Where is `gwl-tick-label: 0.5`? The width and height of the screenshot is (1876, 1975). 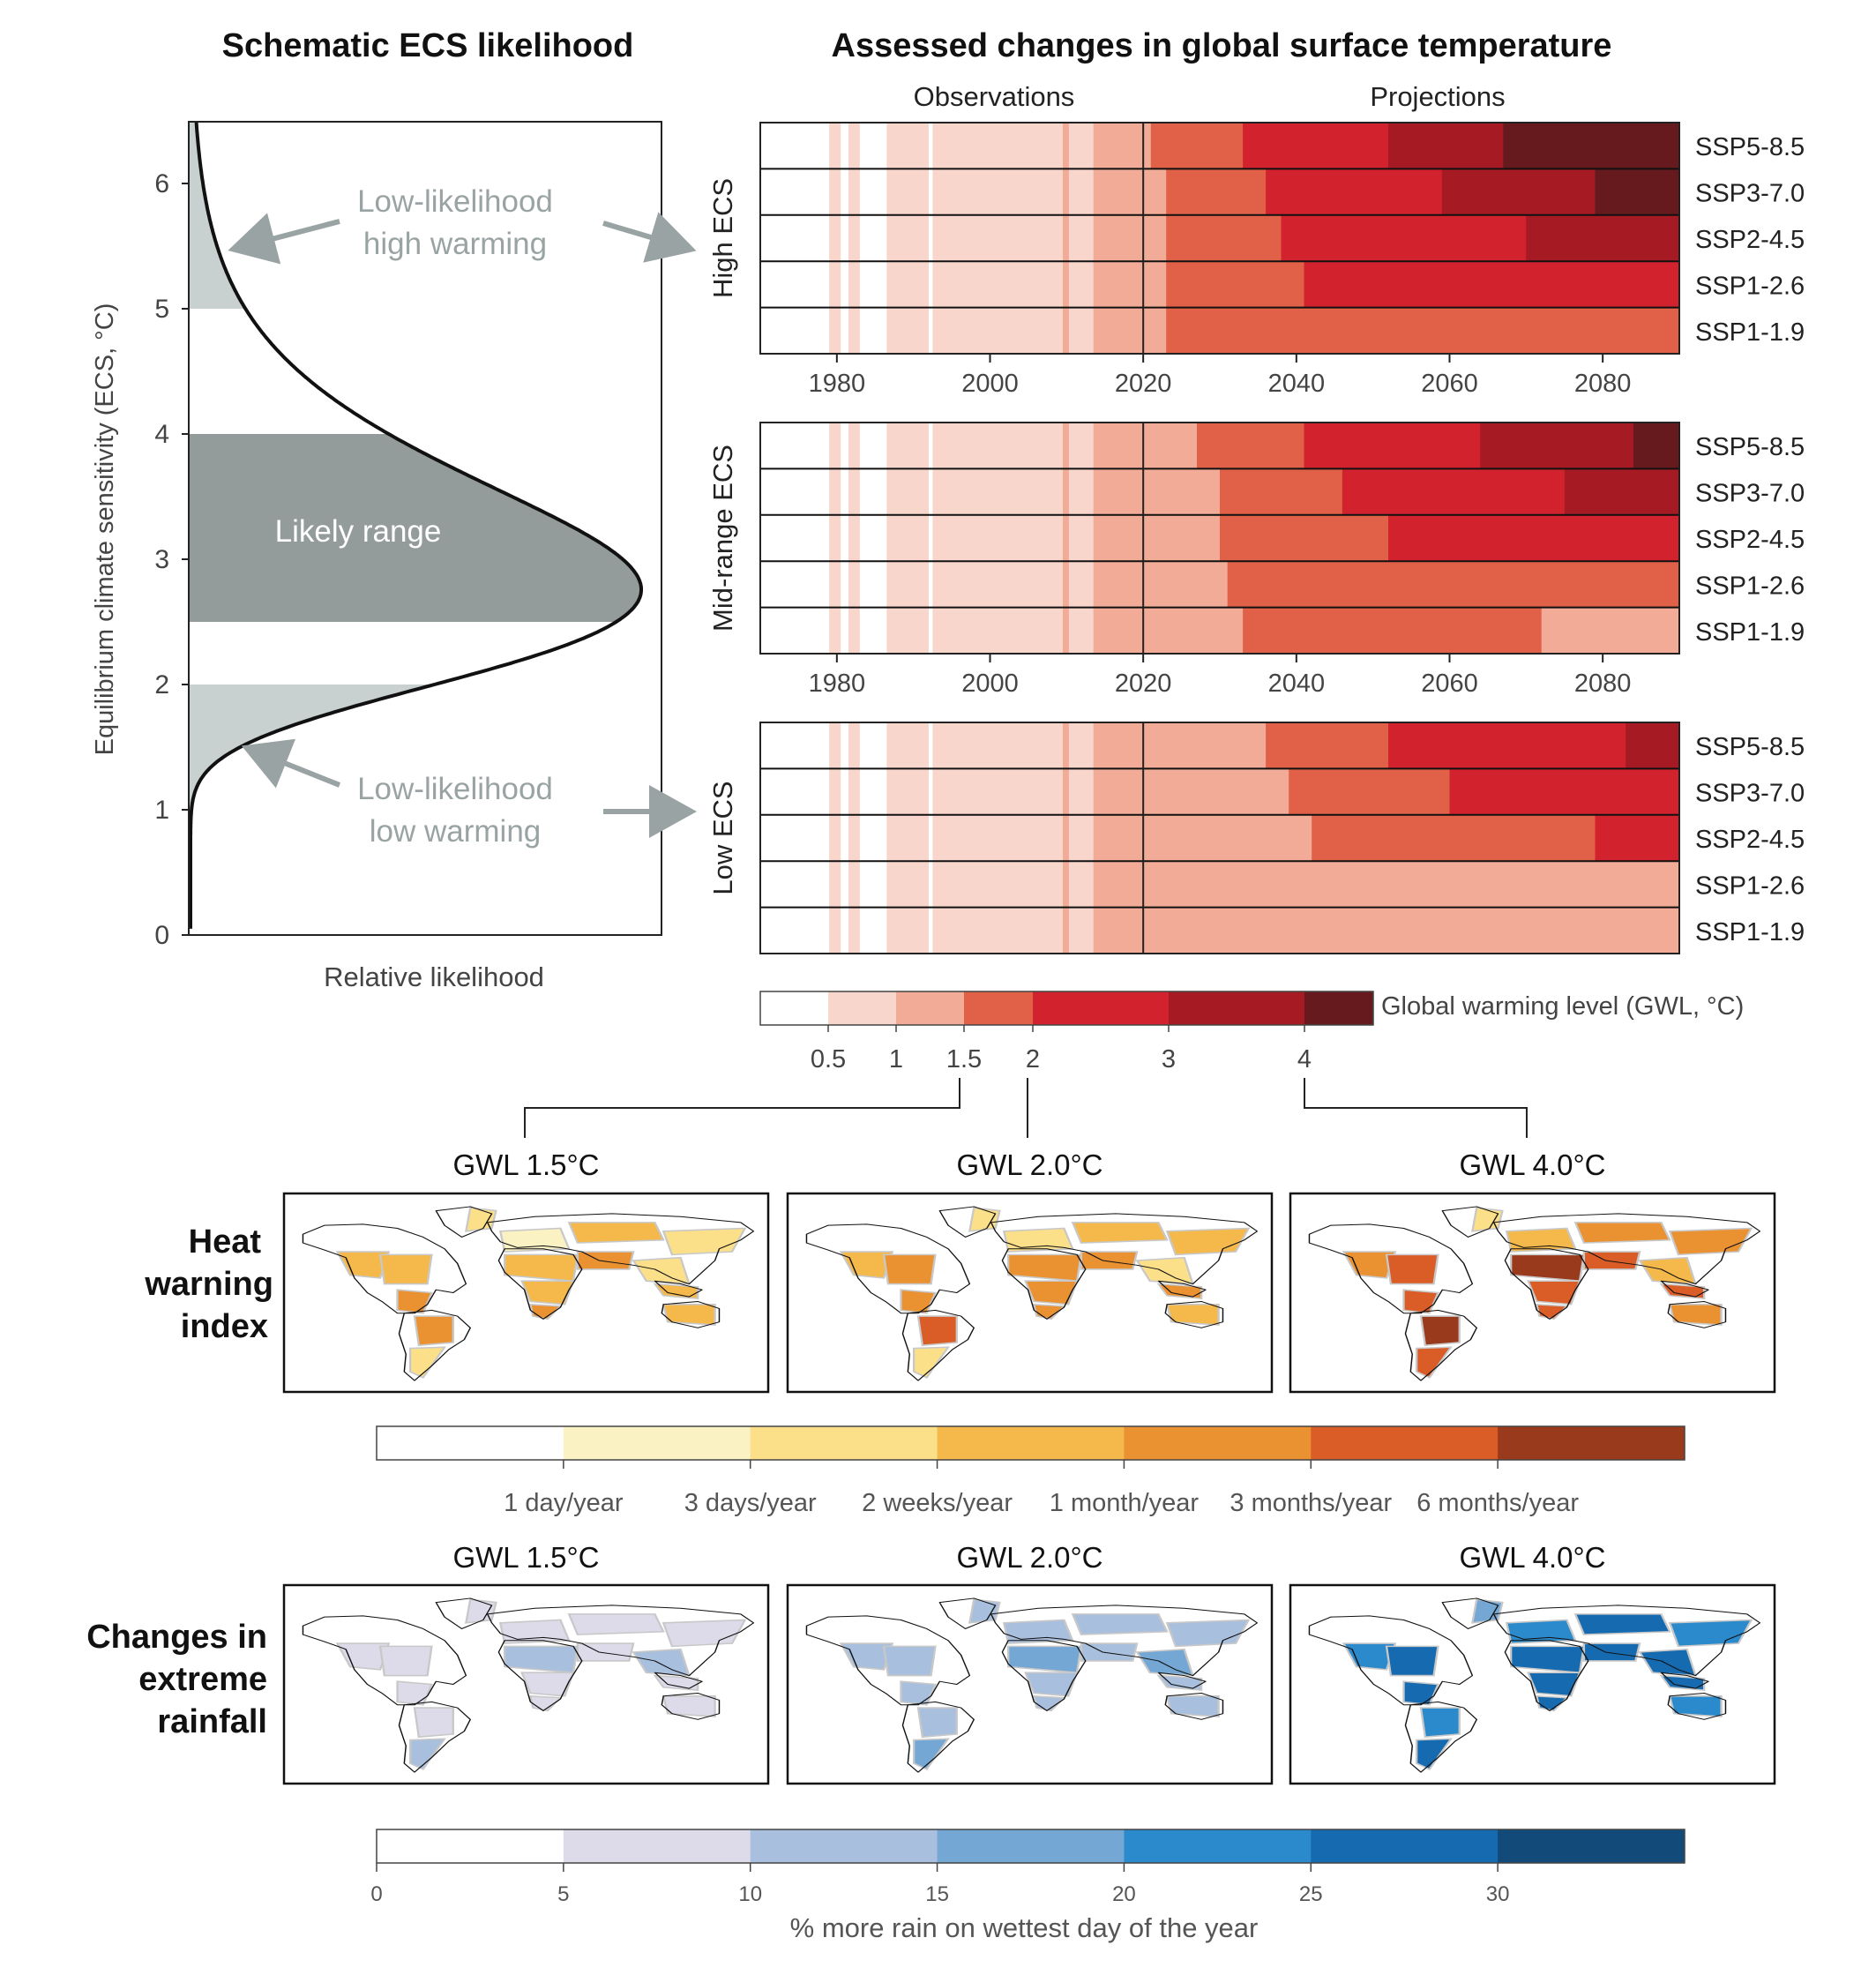
gwl-tick-label: 0.5 is located at coordinates (828, 1059).